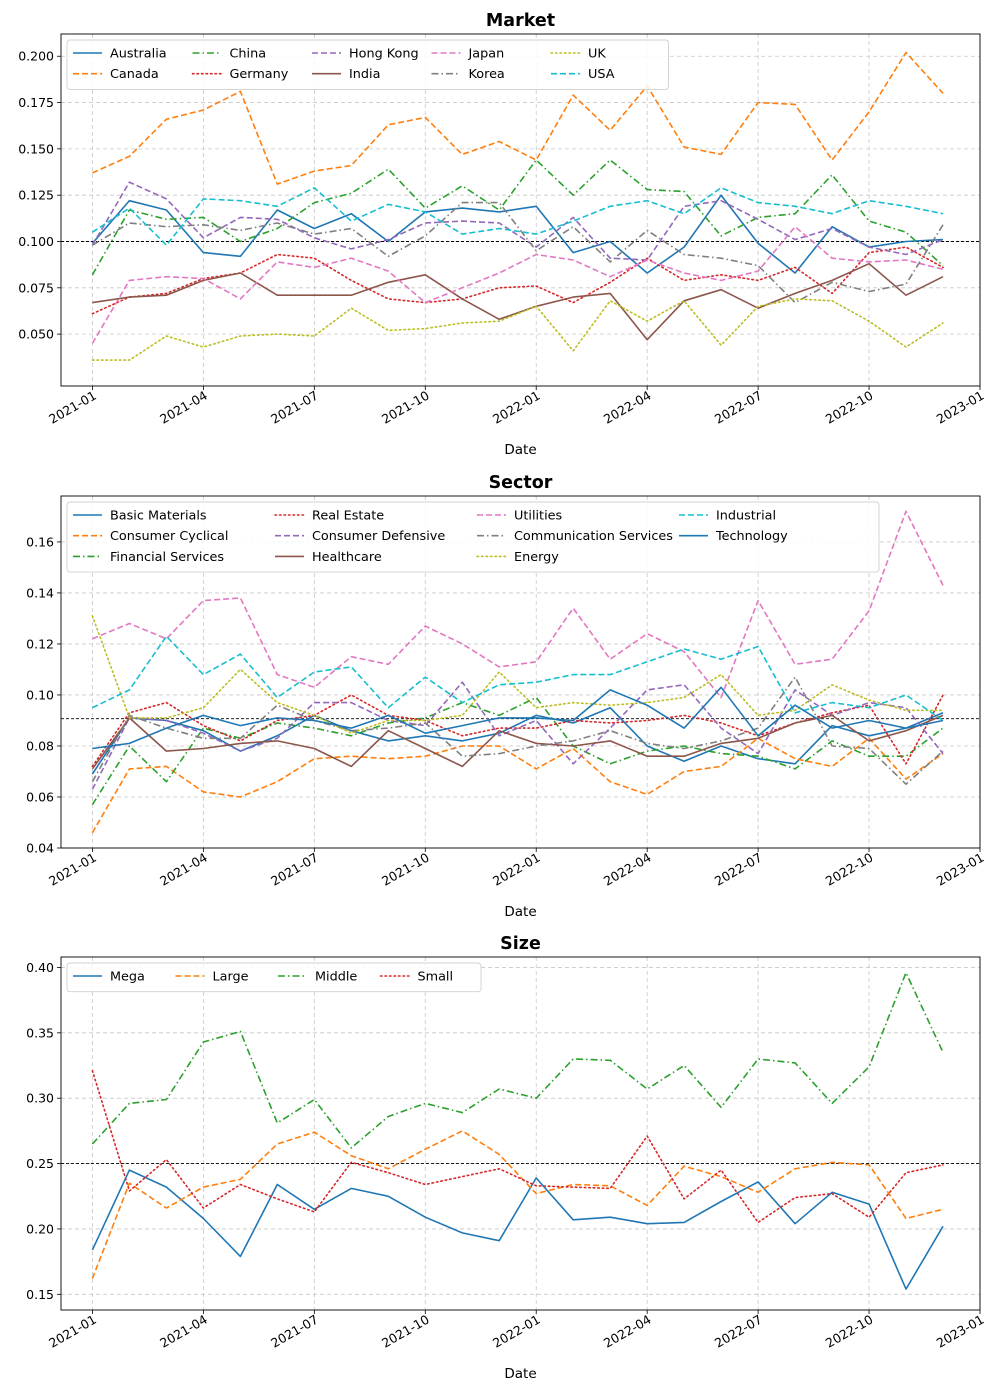 This screenshot has width=989, height=1390. Describe the element at coordinates (436, 977) in the screenshot. I see `legend-label-small: Small` at that location.